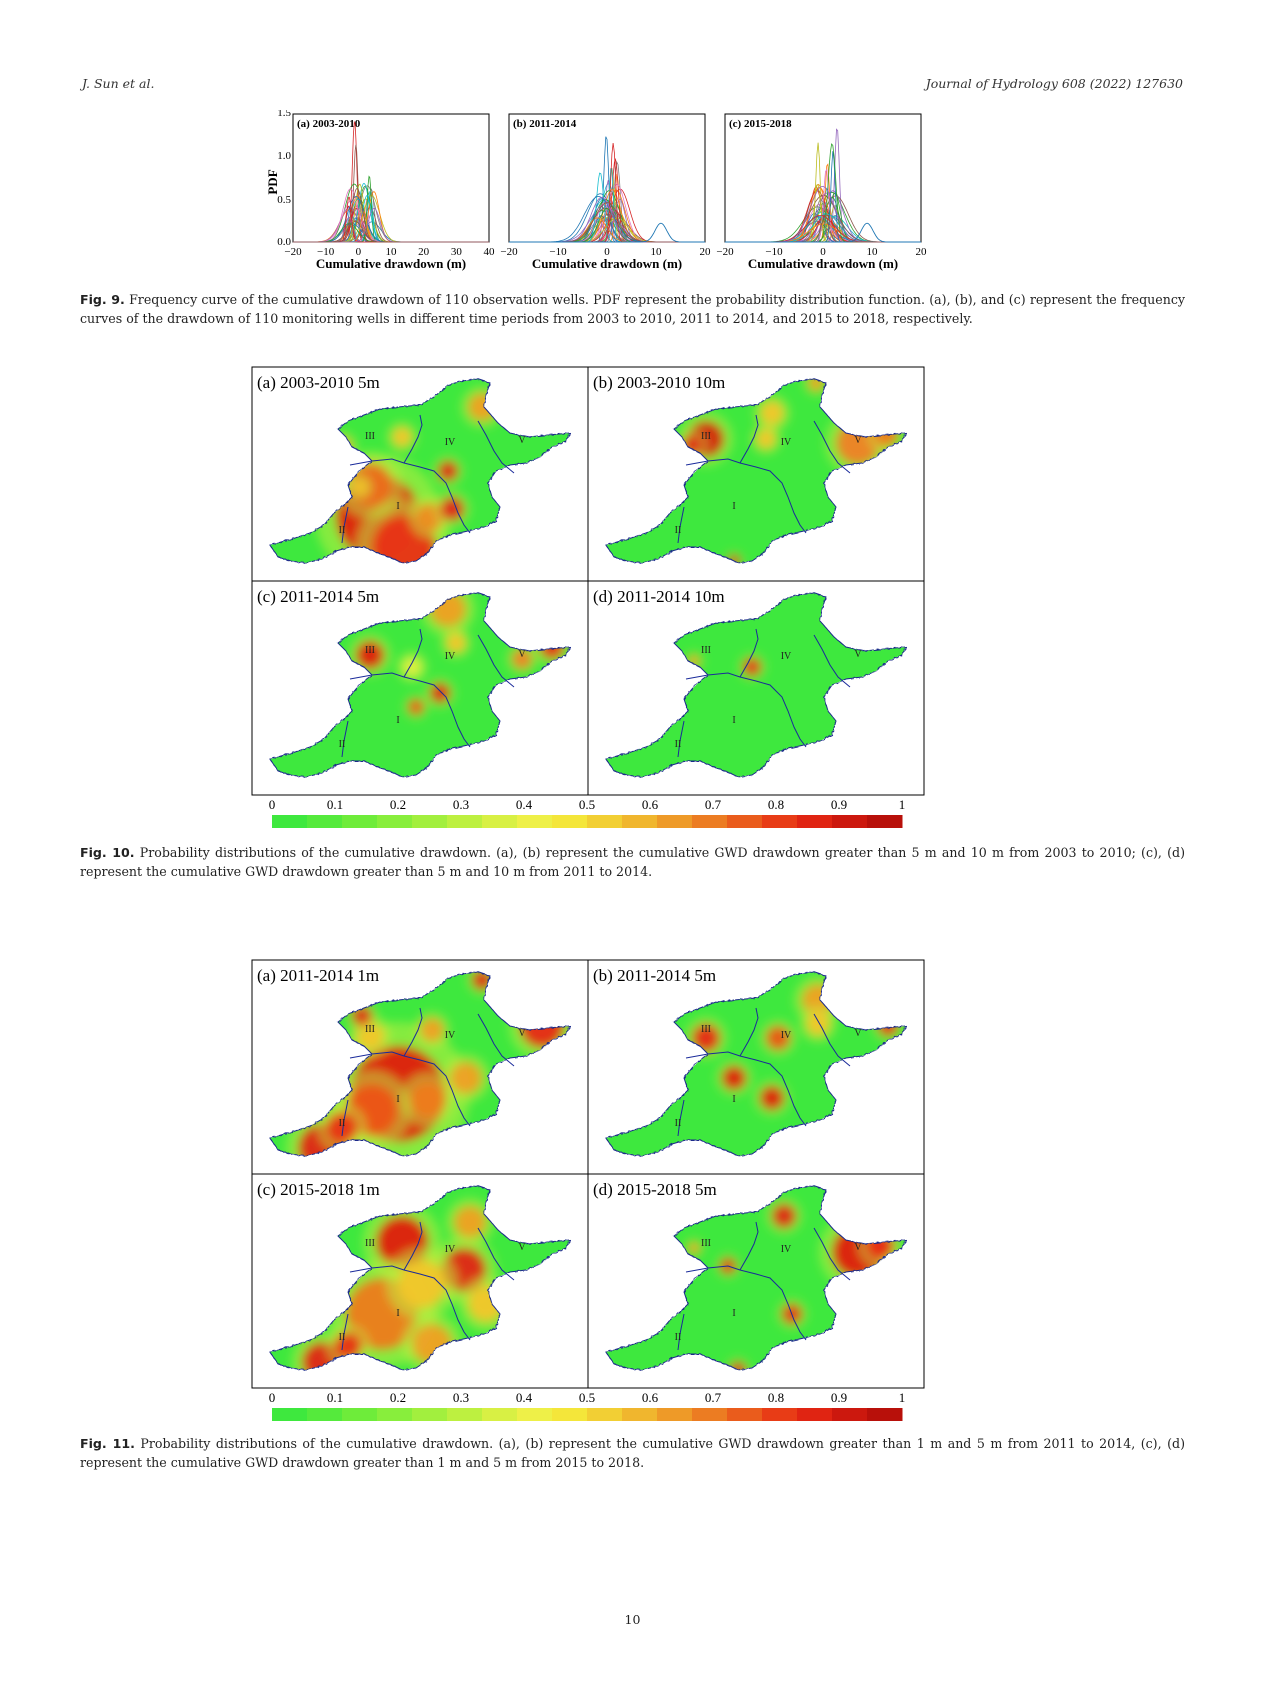 This screenshot has width=1265, height=1686. I want to click on fig10-colorbar: 0 0.1 0.2 0.3 0.4 0.5 0.6 0.7 0.8 0.9 1, so click(588, 811).